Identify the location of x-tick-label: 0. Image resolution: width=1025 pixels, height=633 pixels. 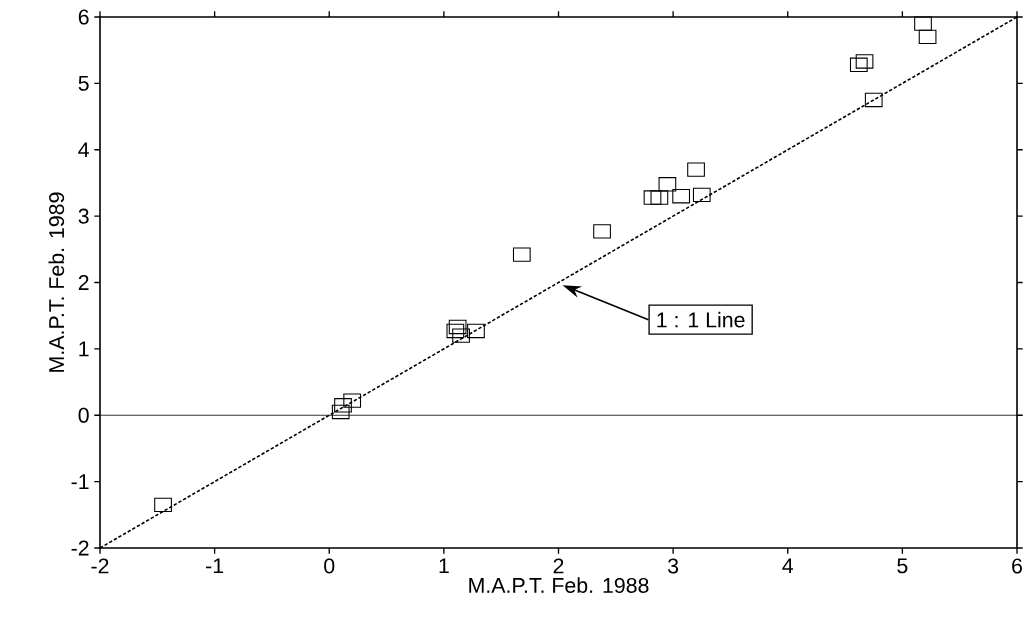
(329, 566).